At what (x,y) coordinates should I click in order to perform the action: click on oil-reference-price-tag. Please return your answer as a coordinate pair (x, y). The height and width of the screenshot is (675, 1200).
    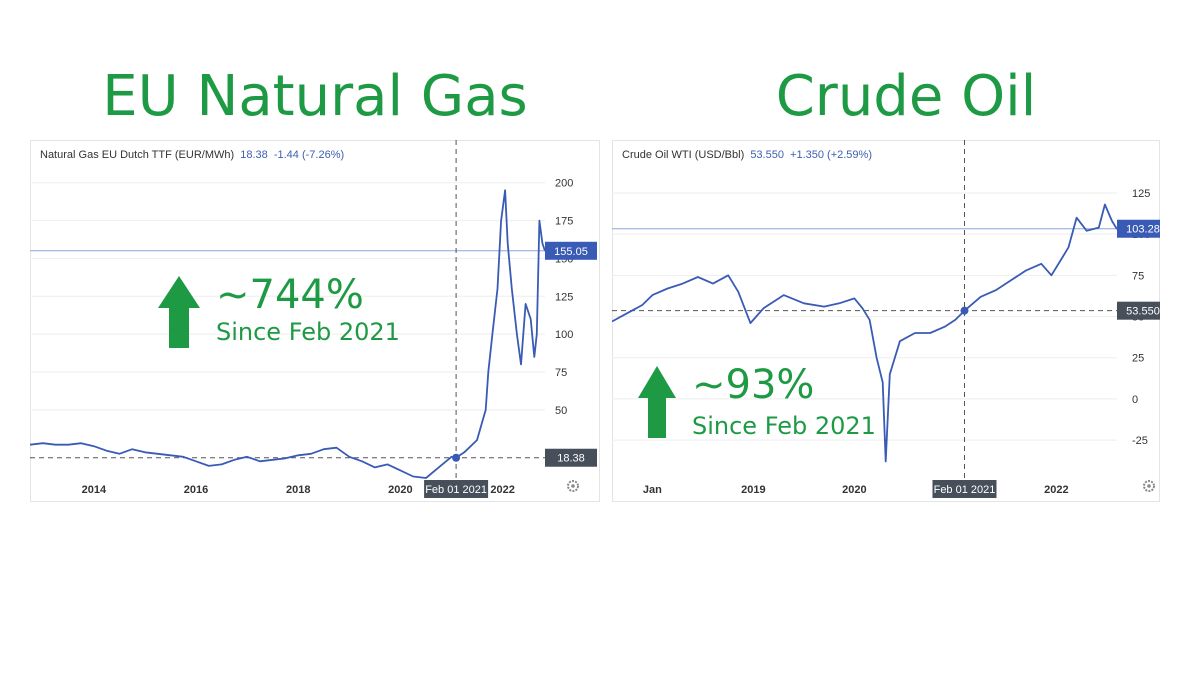
    Looking at the image, I should click on (1138, 310).